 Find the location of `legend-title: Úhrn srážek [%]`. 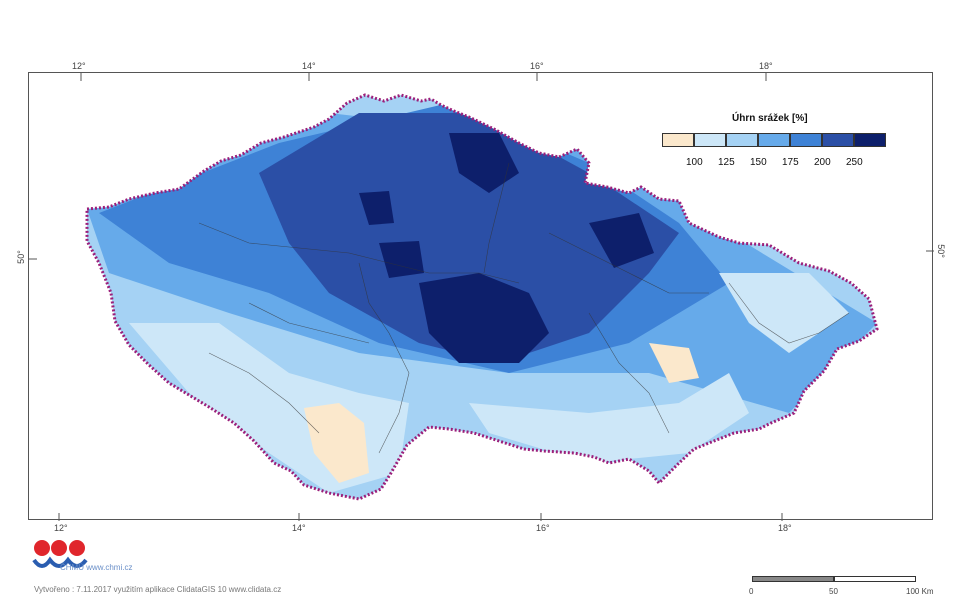

legend-title: Úhrn srážek [%] is located at coordinates (770, 118).